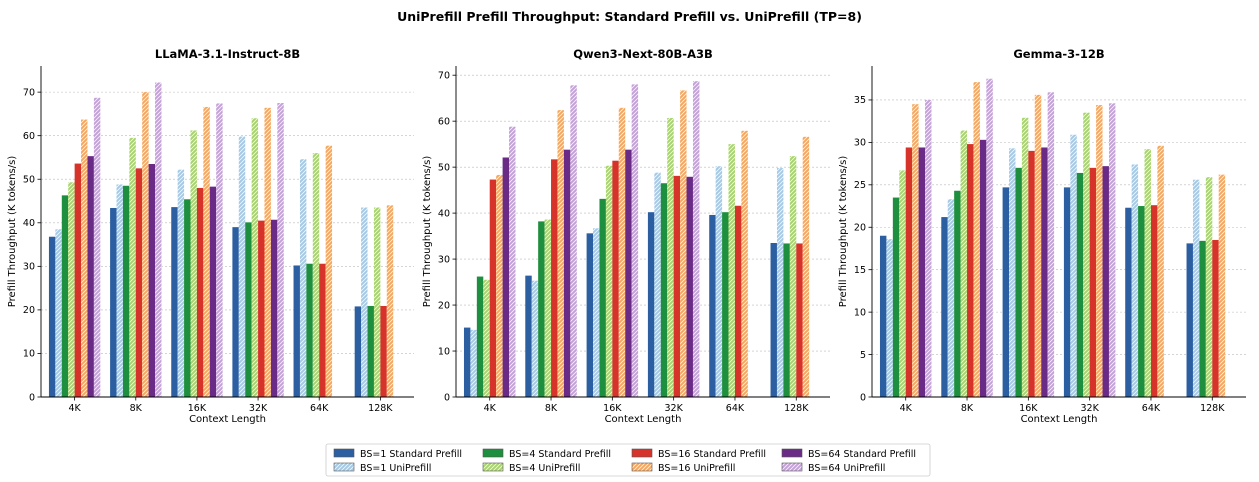 The height and width of the screenshot is (482, 1259). What do you see at coordinates (506, 277) in the screenshot?
I see `bar-bs64_std-4K` at bounding box center [506, 277].